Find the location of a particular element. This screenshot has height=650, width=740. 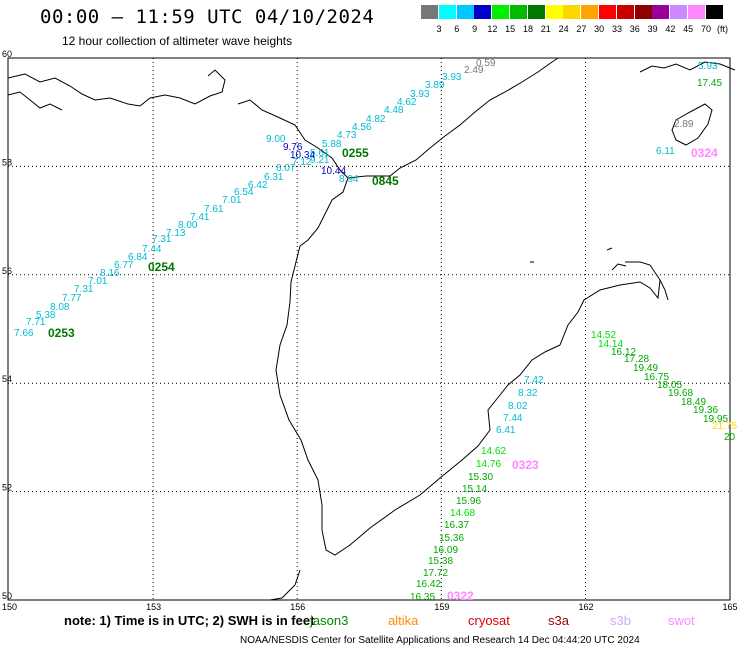

legend-label: 36 is located at coordinates (634, 29).